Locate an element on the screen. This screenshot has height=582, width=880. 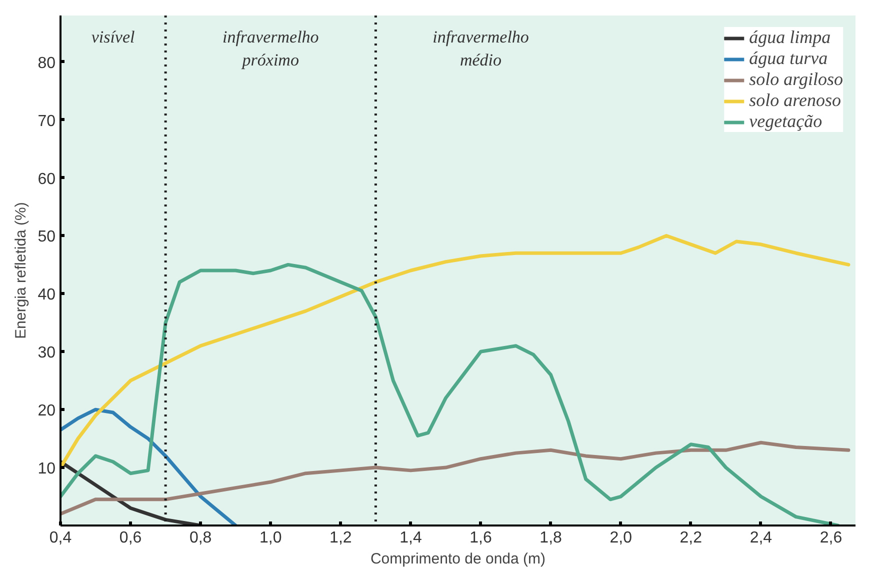
y-tick-label: 50 is located at coordinates (47, 237).